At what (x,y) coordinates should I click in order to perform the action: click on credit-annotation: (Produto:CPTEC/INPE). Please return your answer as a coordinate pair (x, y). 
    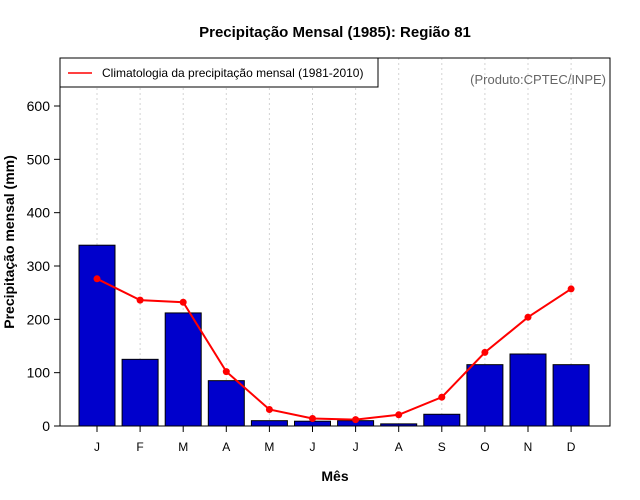
    Looking at the image, I should click on (538, 79).